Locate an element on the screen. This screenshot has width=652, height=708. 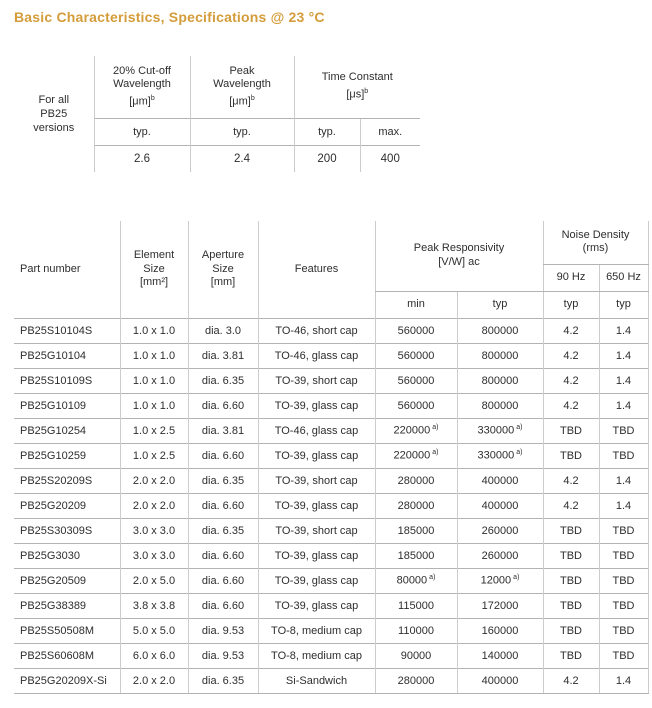
responsivity-min-cell: 185000 is located at coordinates (415, 530).